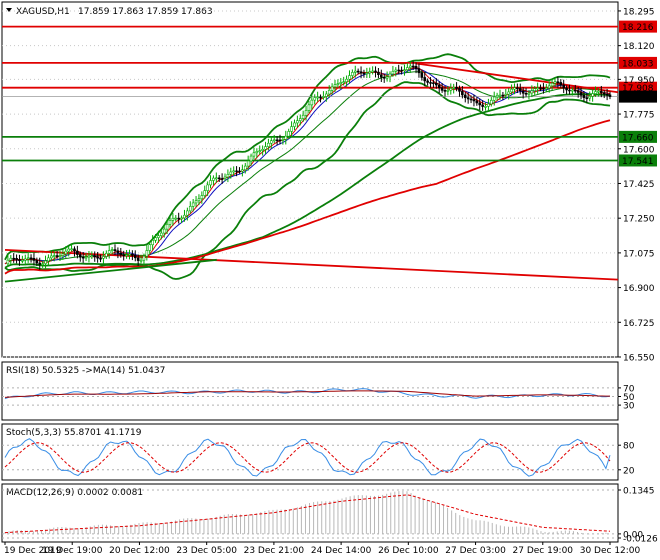 This screenshot has height=560, width=660. I want to click on price-axis-label: 17.250, so click(639, 220).